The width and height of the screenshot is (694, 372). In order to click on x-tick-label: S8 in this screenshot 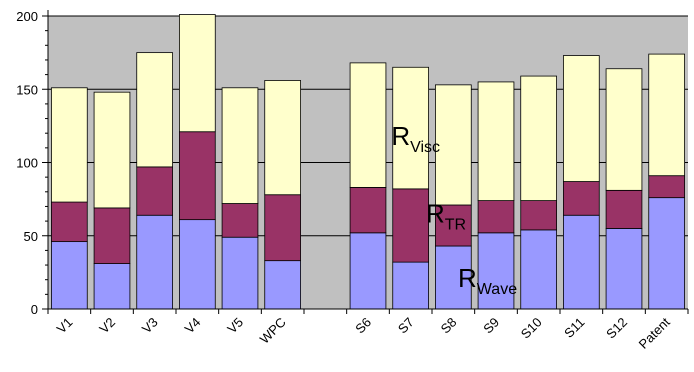, I will do `click(449, 326)`.